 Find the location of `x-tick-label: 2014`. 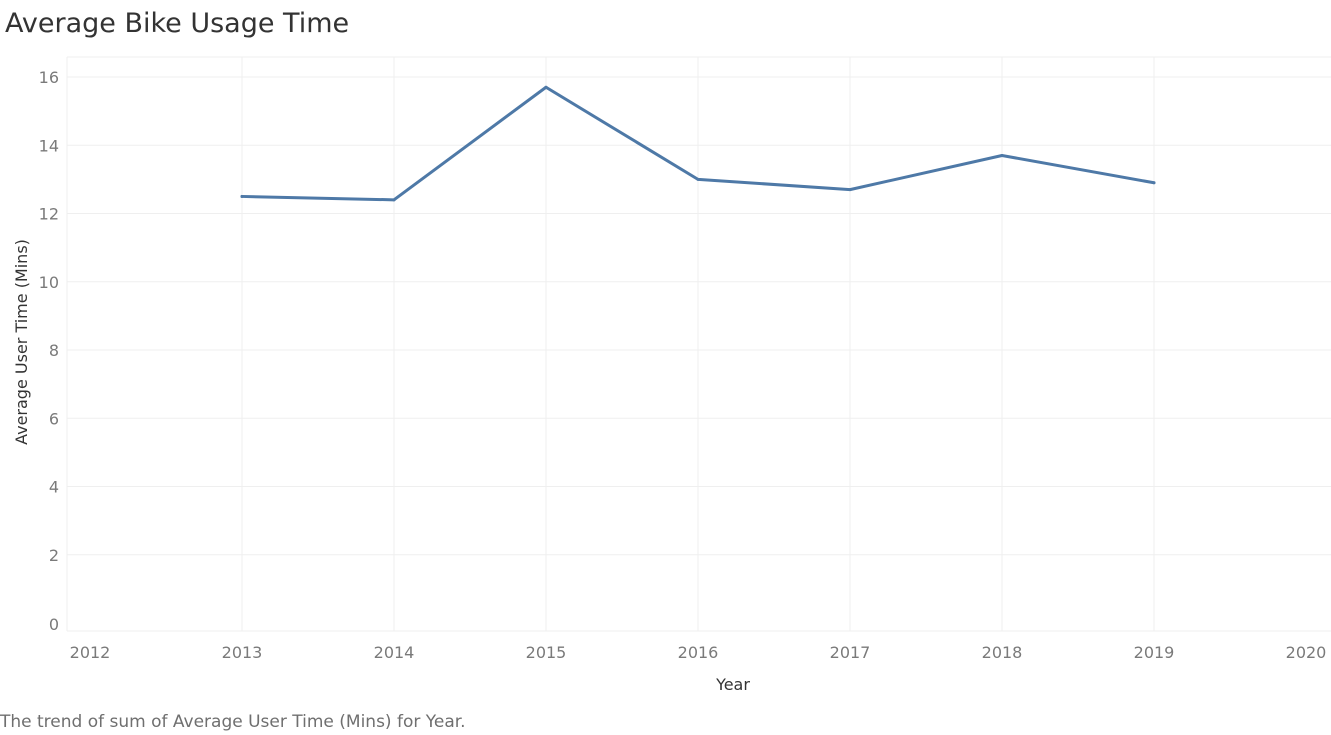

x-tick-label: 2014 is located at coordinates (394, 652).